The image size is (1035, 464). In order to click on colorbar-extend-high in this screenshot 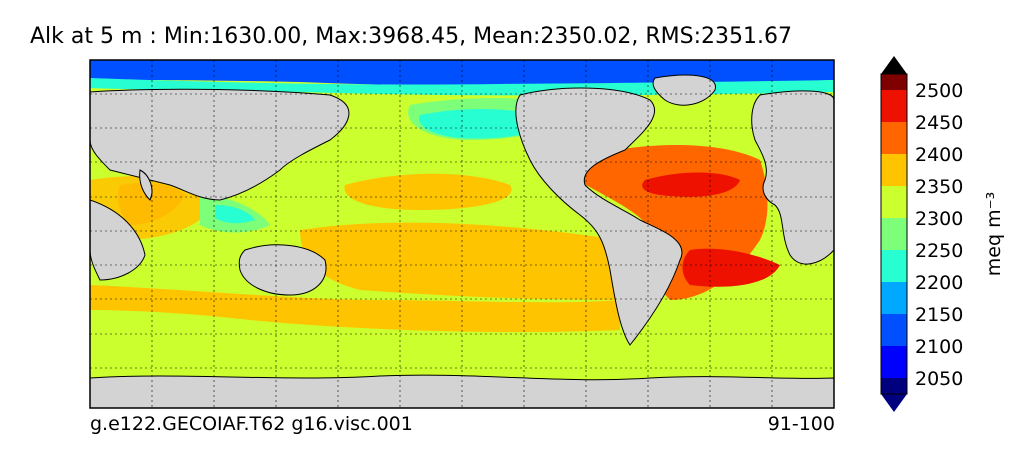, I will do `click(894, 65)`.